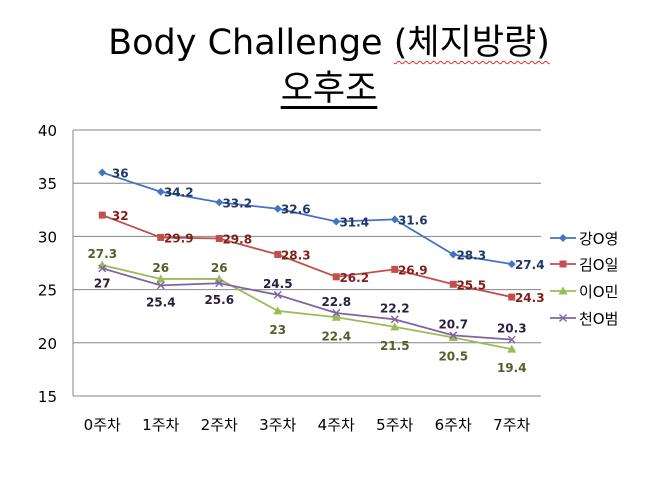 The width and height of the screenshot is (658, 491). I want to click on data-label: 29.8, so click(237, 240).